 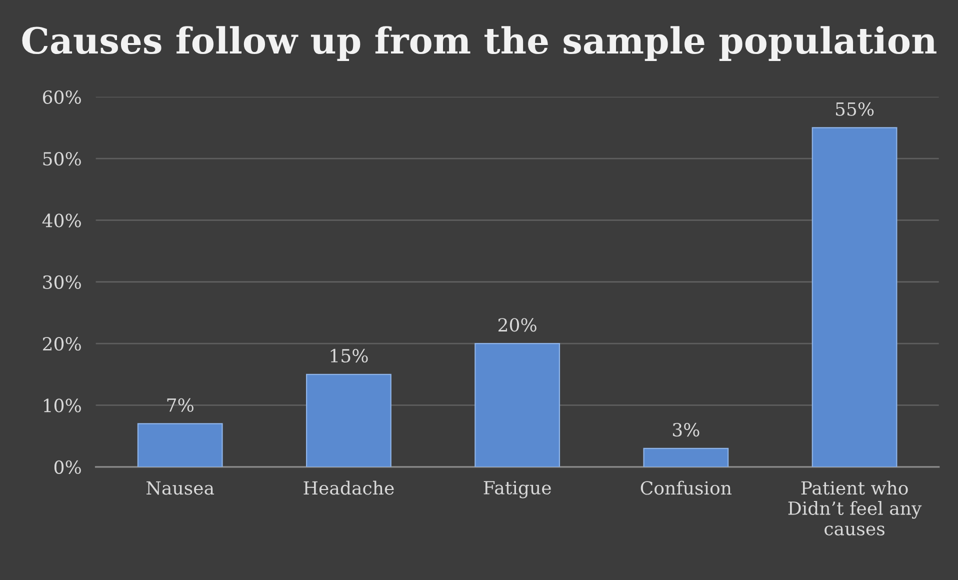 I want to click on y-tick-label: 30%, so click(x=62, y=282).